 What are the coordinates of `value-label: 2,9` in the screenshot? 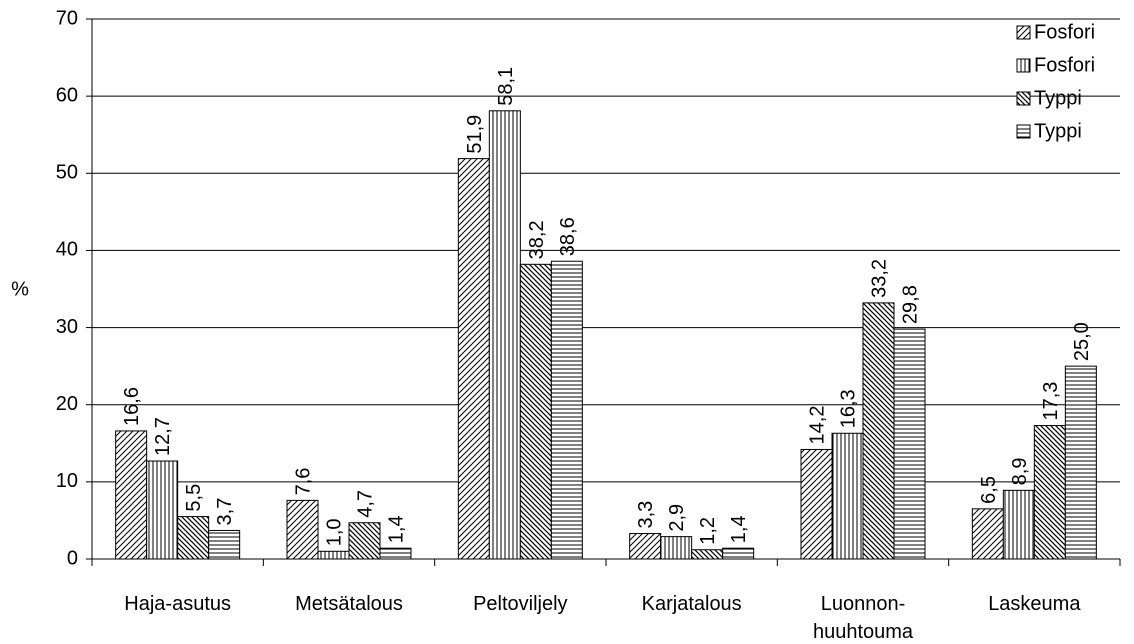 It's located at (677, 518).